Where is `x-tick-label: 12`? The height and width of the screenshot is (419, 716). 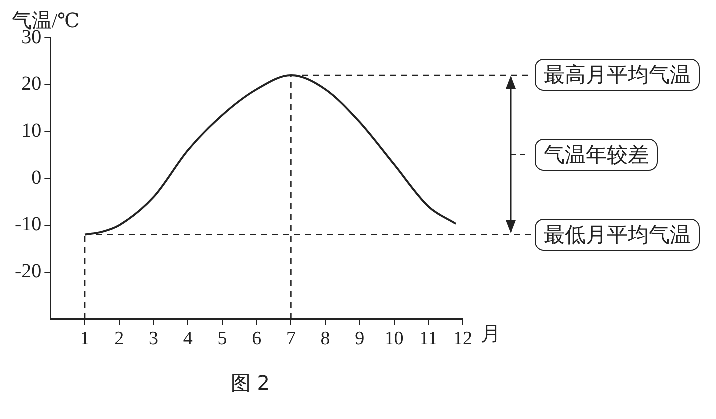
x-tick-label: 12 is located at coordinates (463, 339).